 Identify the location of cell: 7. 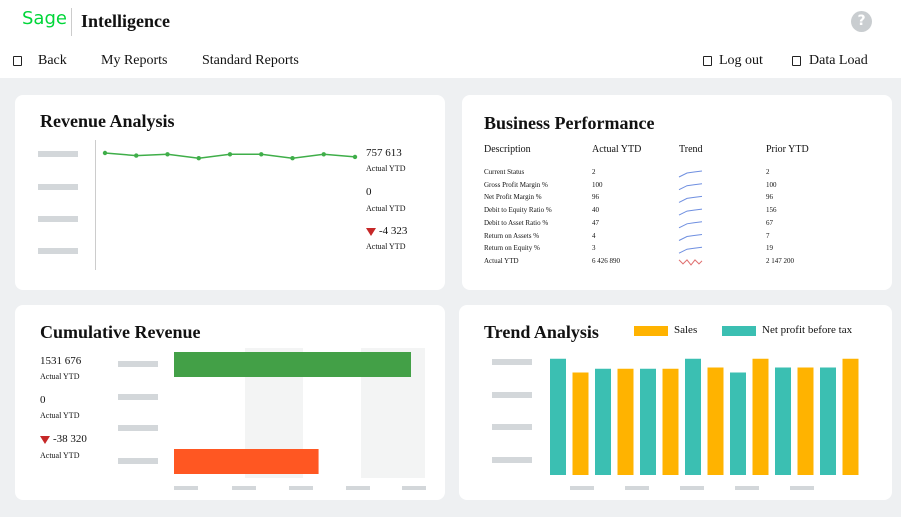
(768, 235).